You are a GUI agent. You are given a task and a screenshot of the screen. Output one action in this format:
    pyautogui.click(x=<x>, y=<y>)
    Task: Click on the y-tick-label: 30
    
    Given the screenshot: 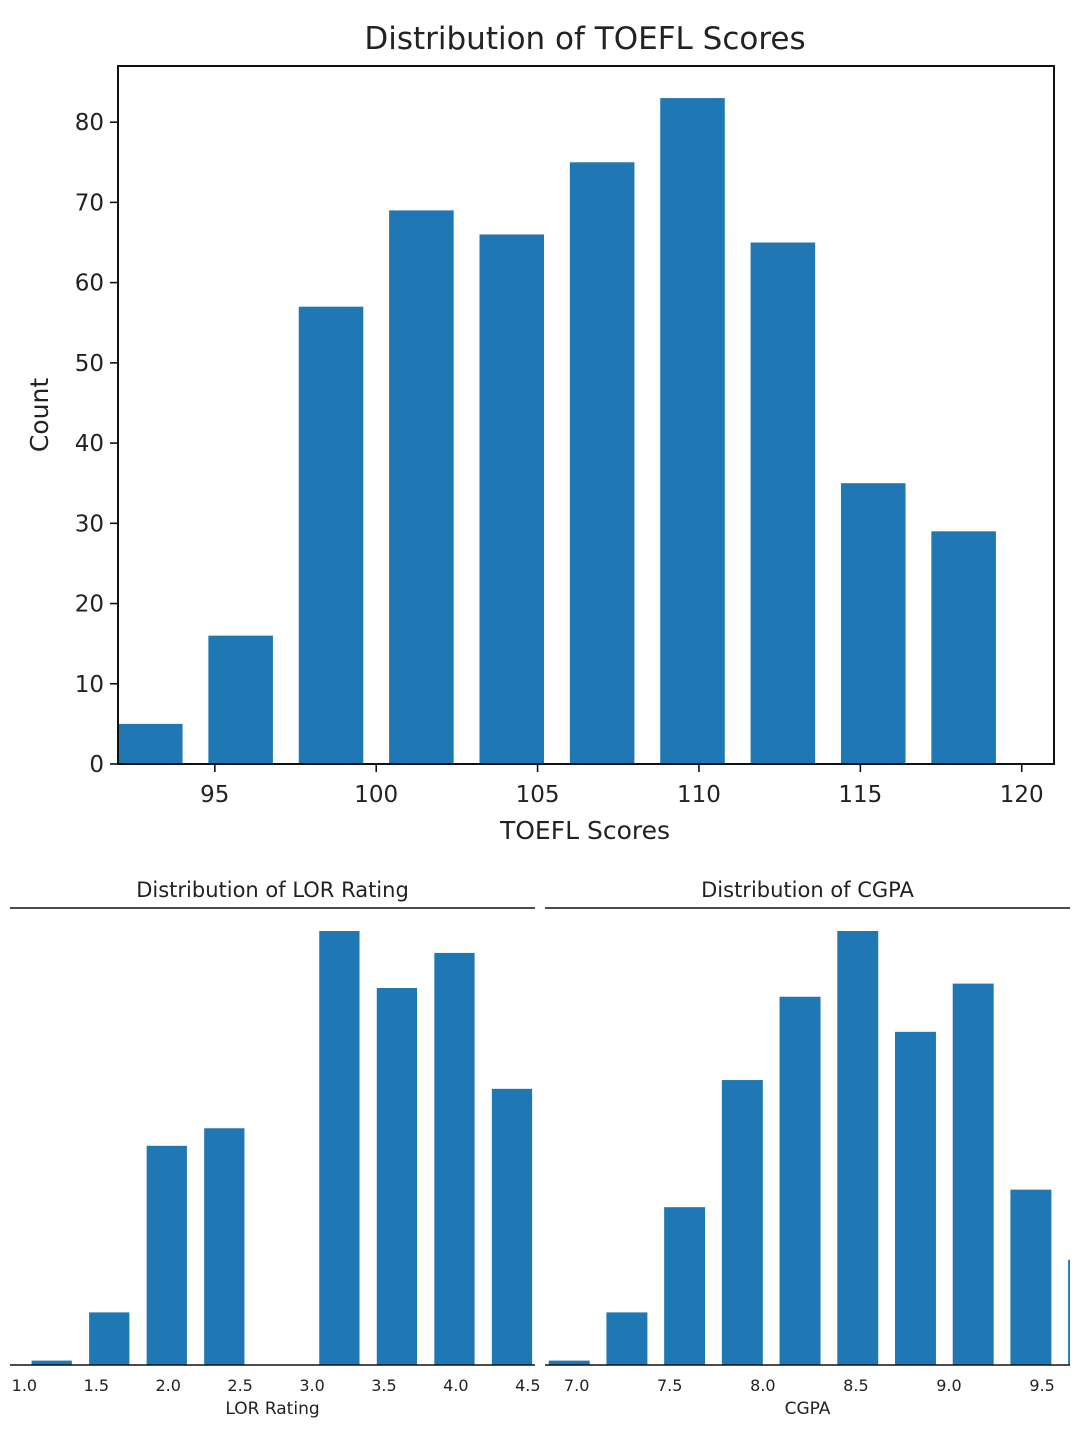 What is the action you would take?
    pyautogui.click(x=89, y=524)
    